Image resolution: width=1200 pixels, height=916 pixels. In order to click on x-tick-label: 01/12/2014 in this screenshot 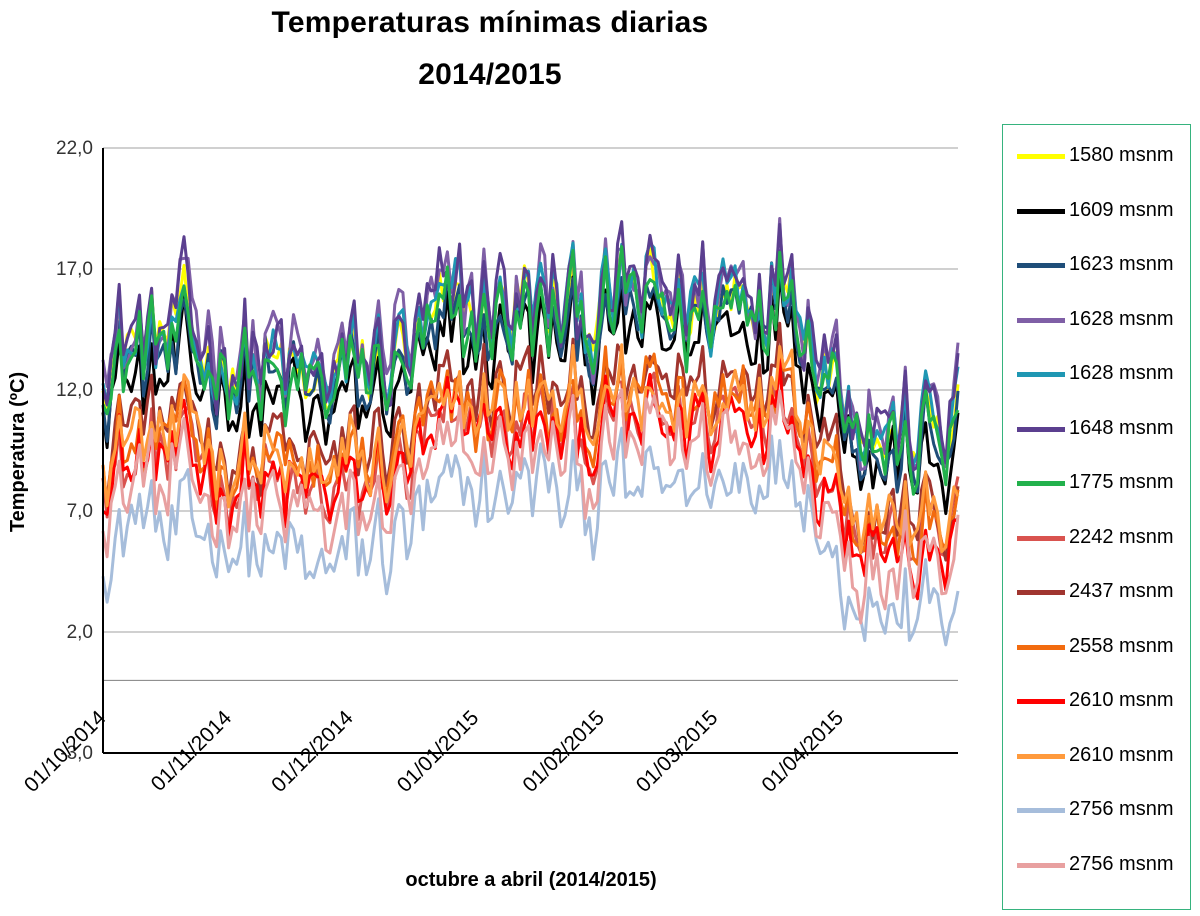, I will do `click(312, 751)`.